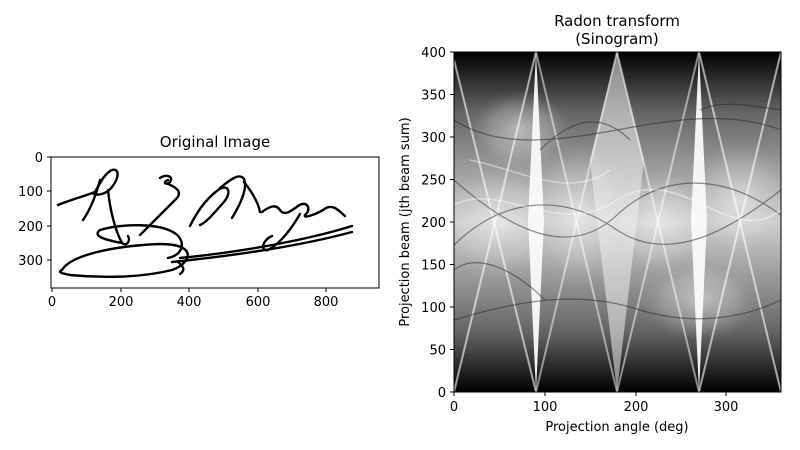 The image size is (800, 450). Describe the element at coordinates (52, 302) in the screenshot. I see `left-x-tick-label: 0` at that location.